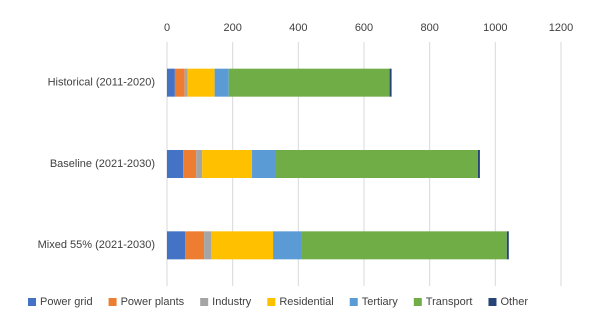  I want to click on legend-label: Other, so click(514, 302).